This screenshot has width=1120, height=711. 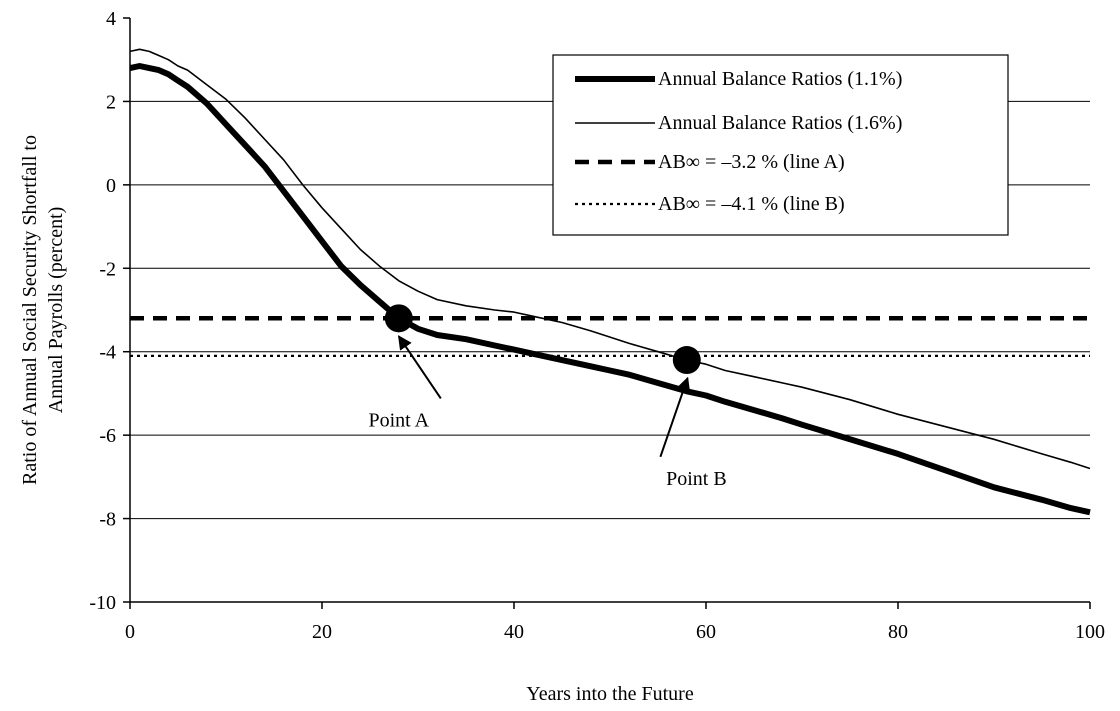 What do you see at coordinates (780, 123) in the screenshot?
I see `legend-label-1-6pct: Annual Balance Ratios (1.6%)` at bounding box center [780, 123].